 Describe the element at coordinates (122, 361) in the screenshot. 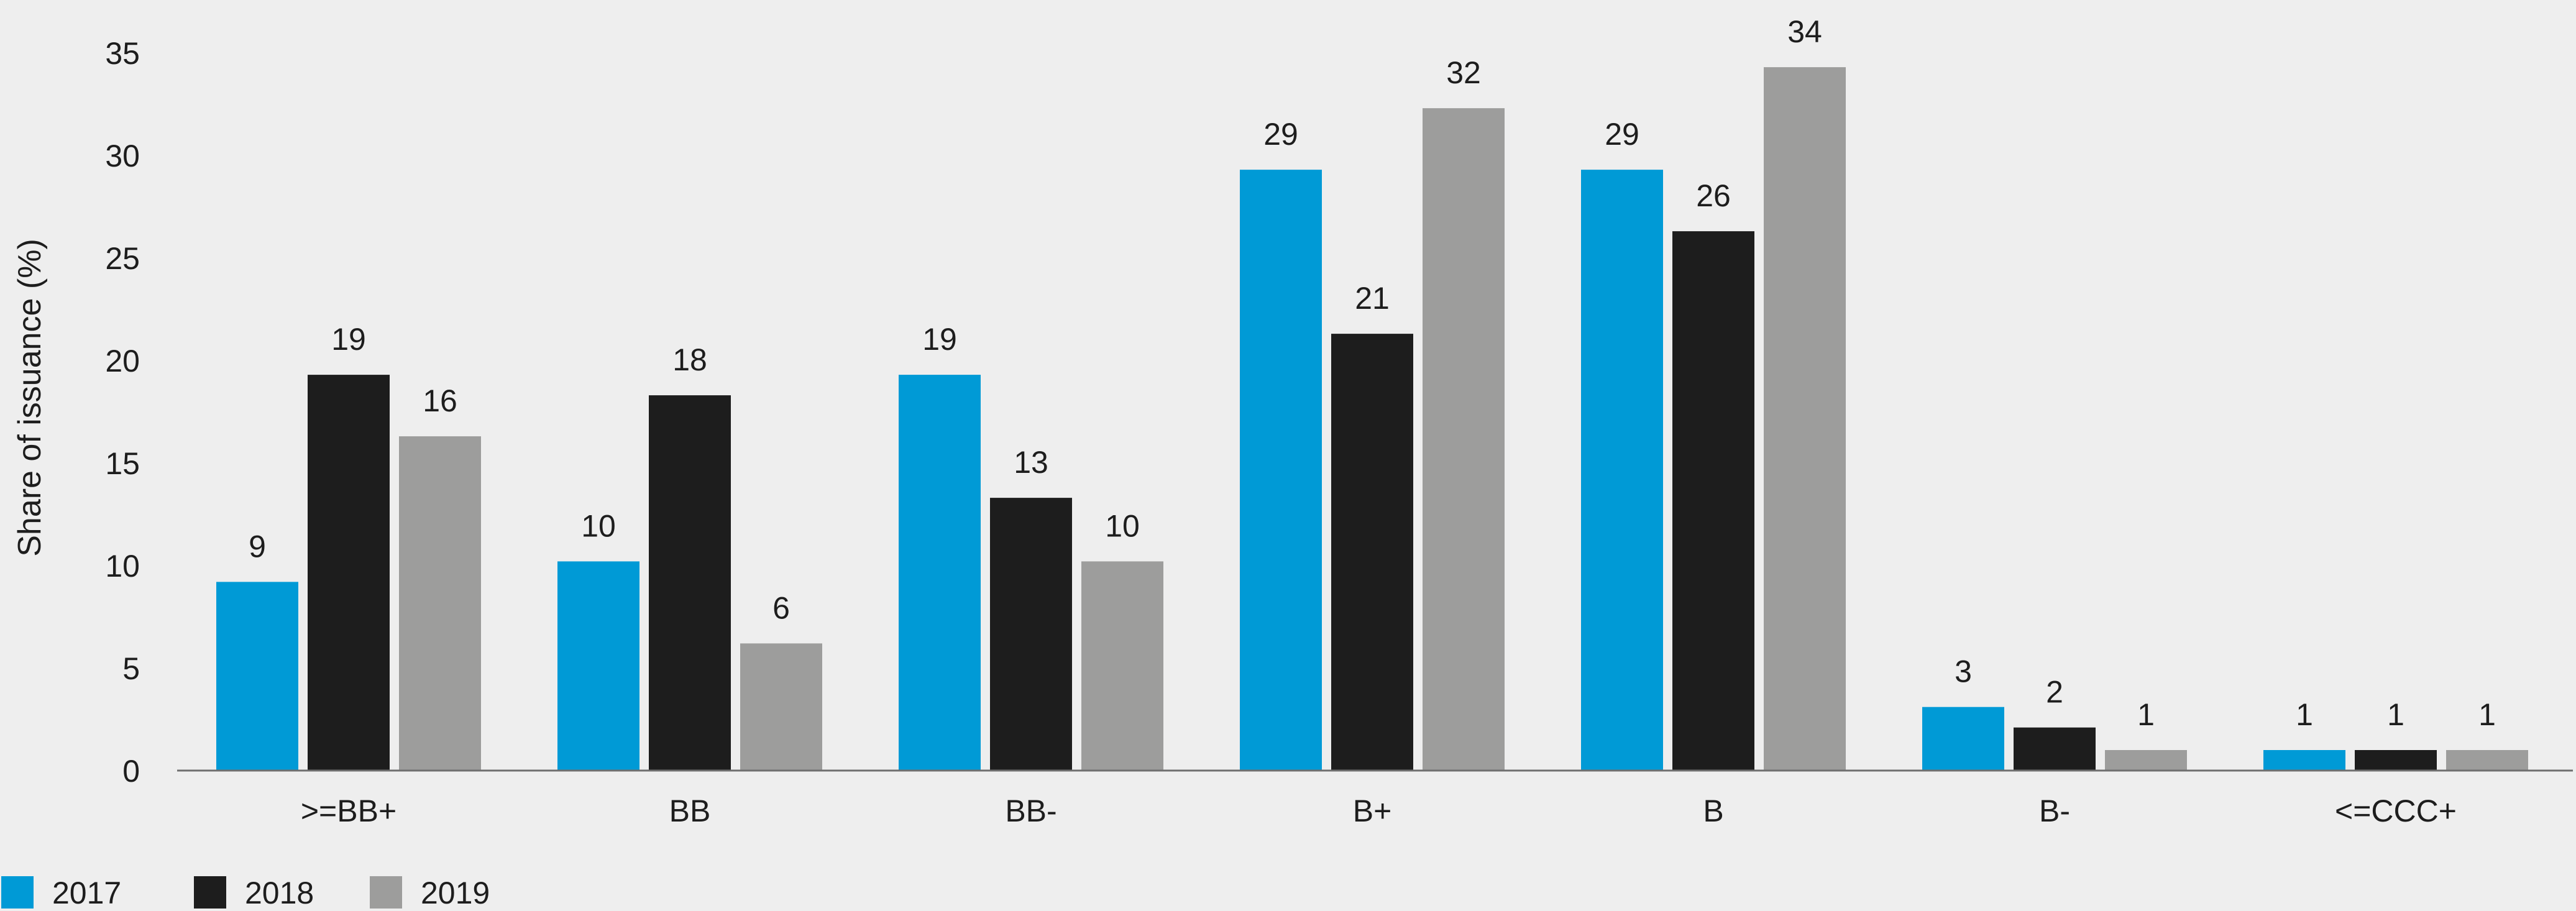

I see `y-tick-label: 20` at that location.